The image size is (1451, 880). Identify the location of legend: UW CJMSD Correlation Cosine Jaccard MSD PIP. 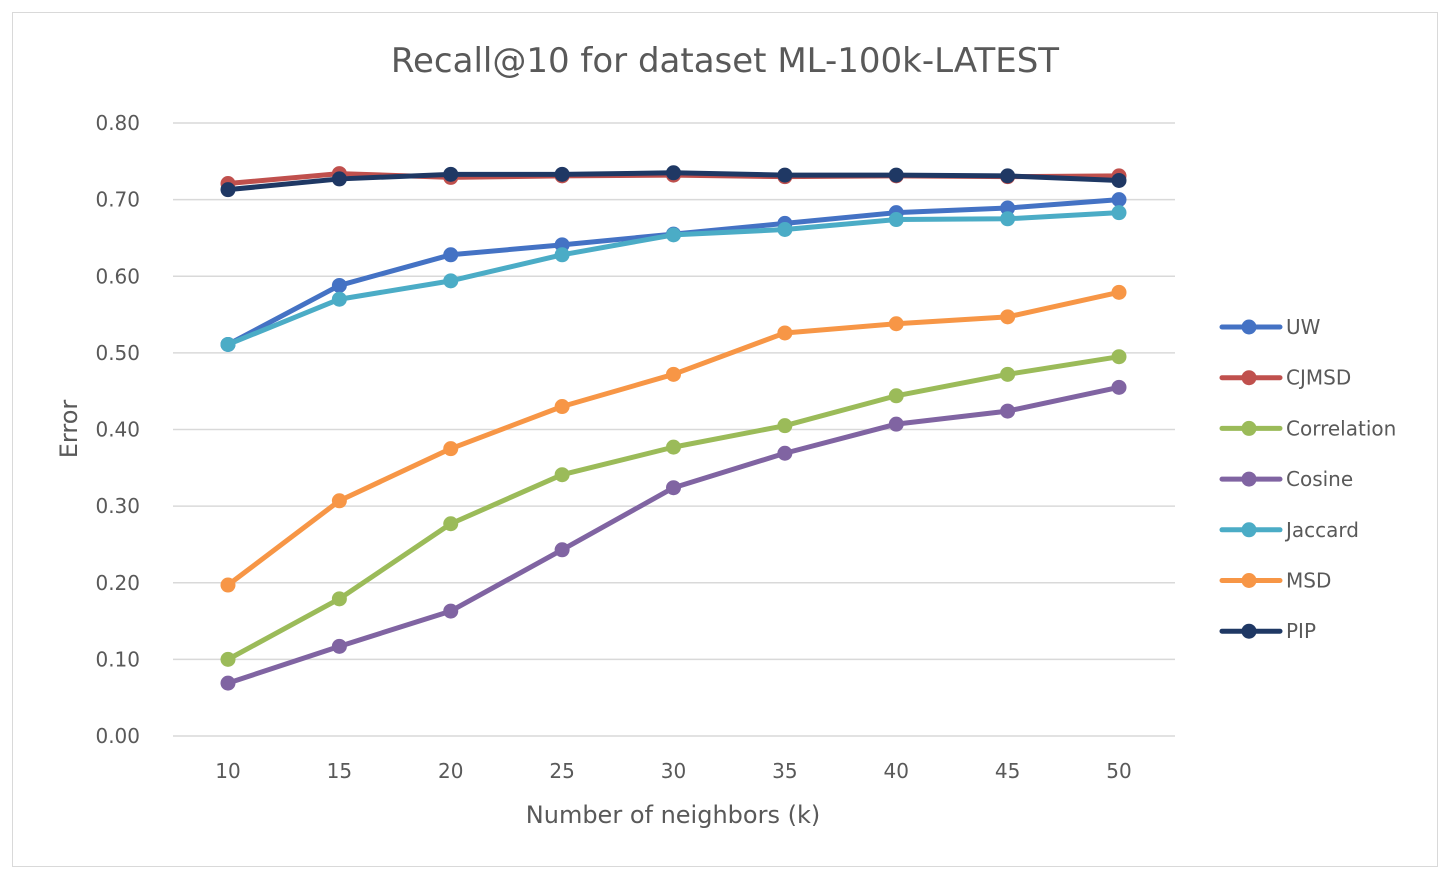
(1307, 479).